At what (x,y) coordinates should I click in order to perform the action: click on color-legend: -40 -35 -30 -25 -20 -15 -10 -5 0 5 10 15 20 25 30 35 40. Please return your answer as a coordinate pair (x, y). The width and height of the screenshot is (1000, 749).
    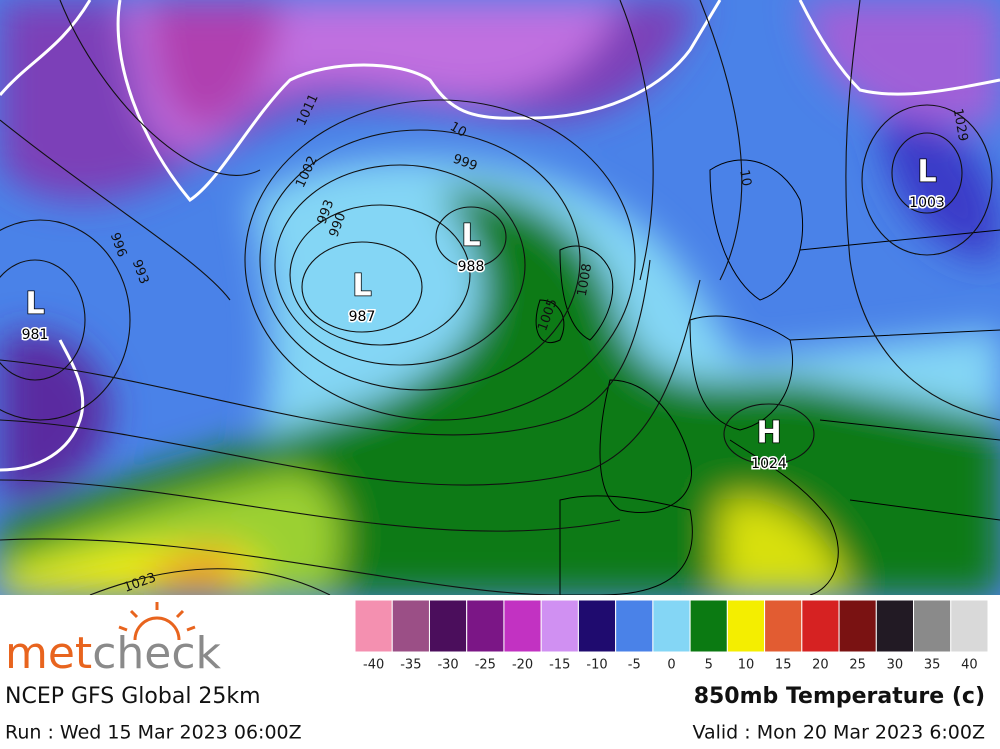
    Looking at the image, I should click on (671, 636).